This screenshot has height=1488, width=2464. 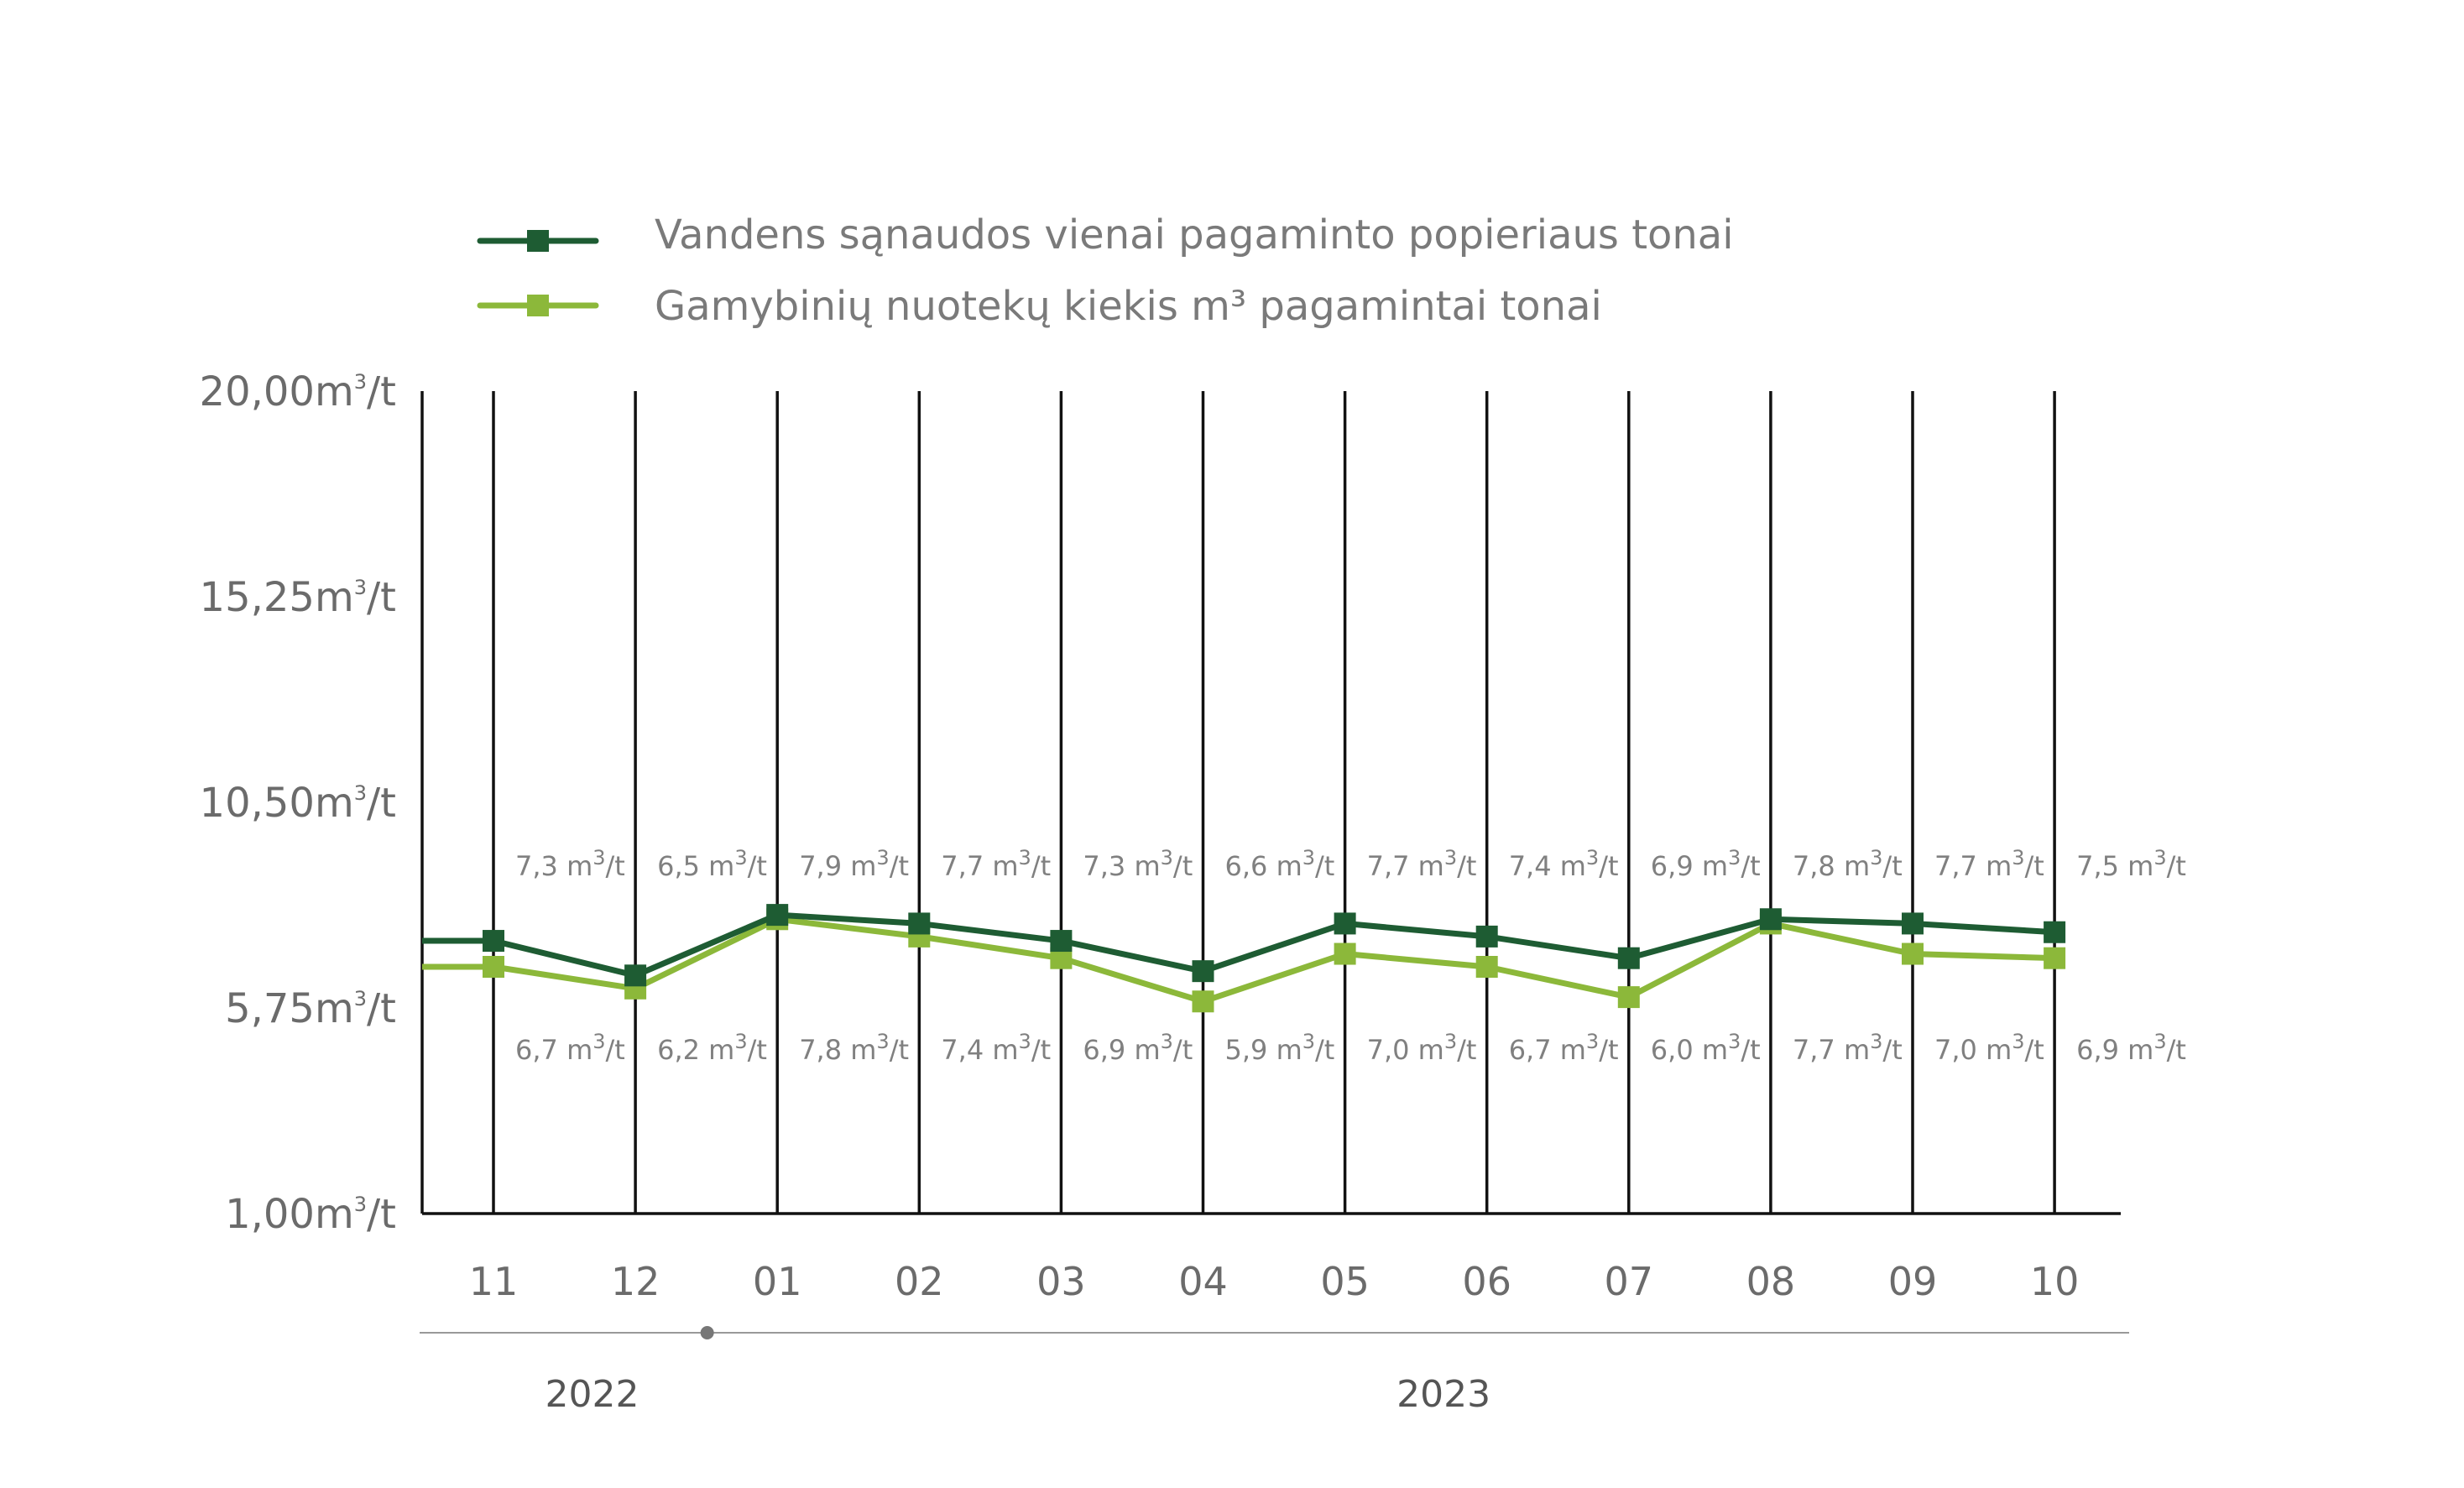 I want to click on data-label-water-07: 6,9 m3/t, so click(x=1706, y=864).